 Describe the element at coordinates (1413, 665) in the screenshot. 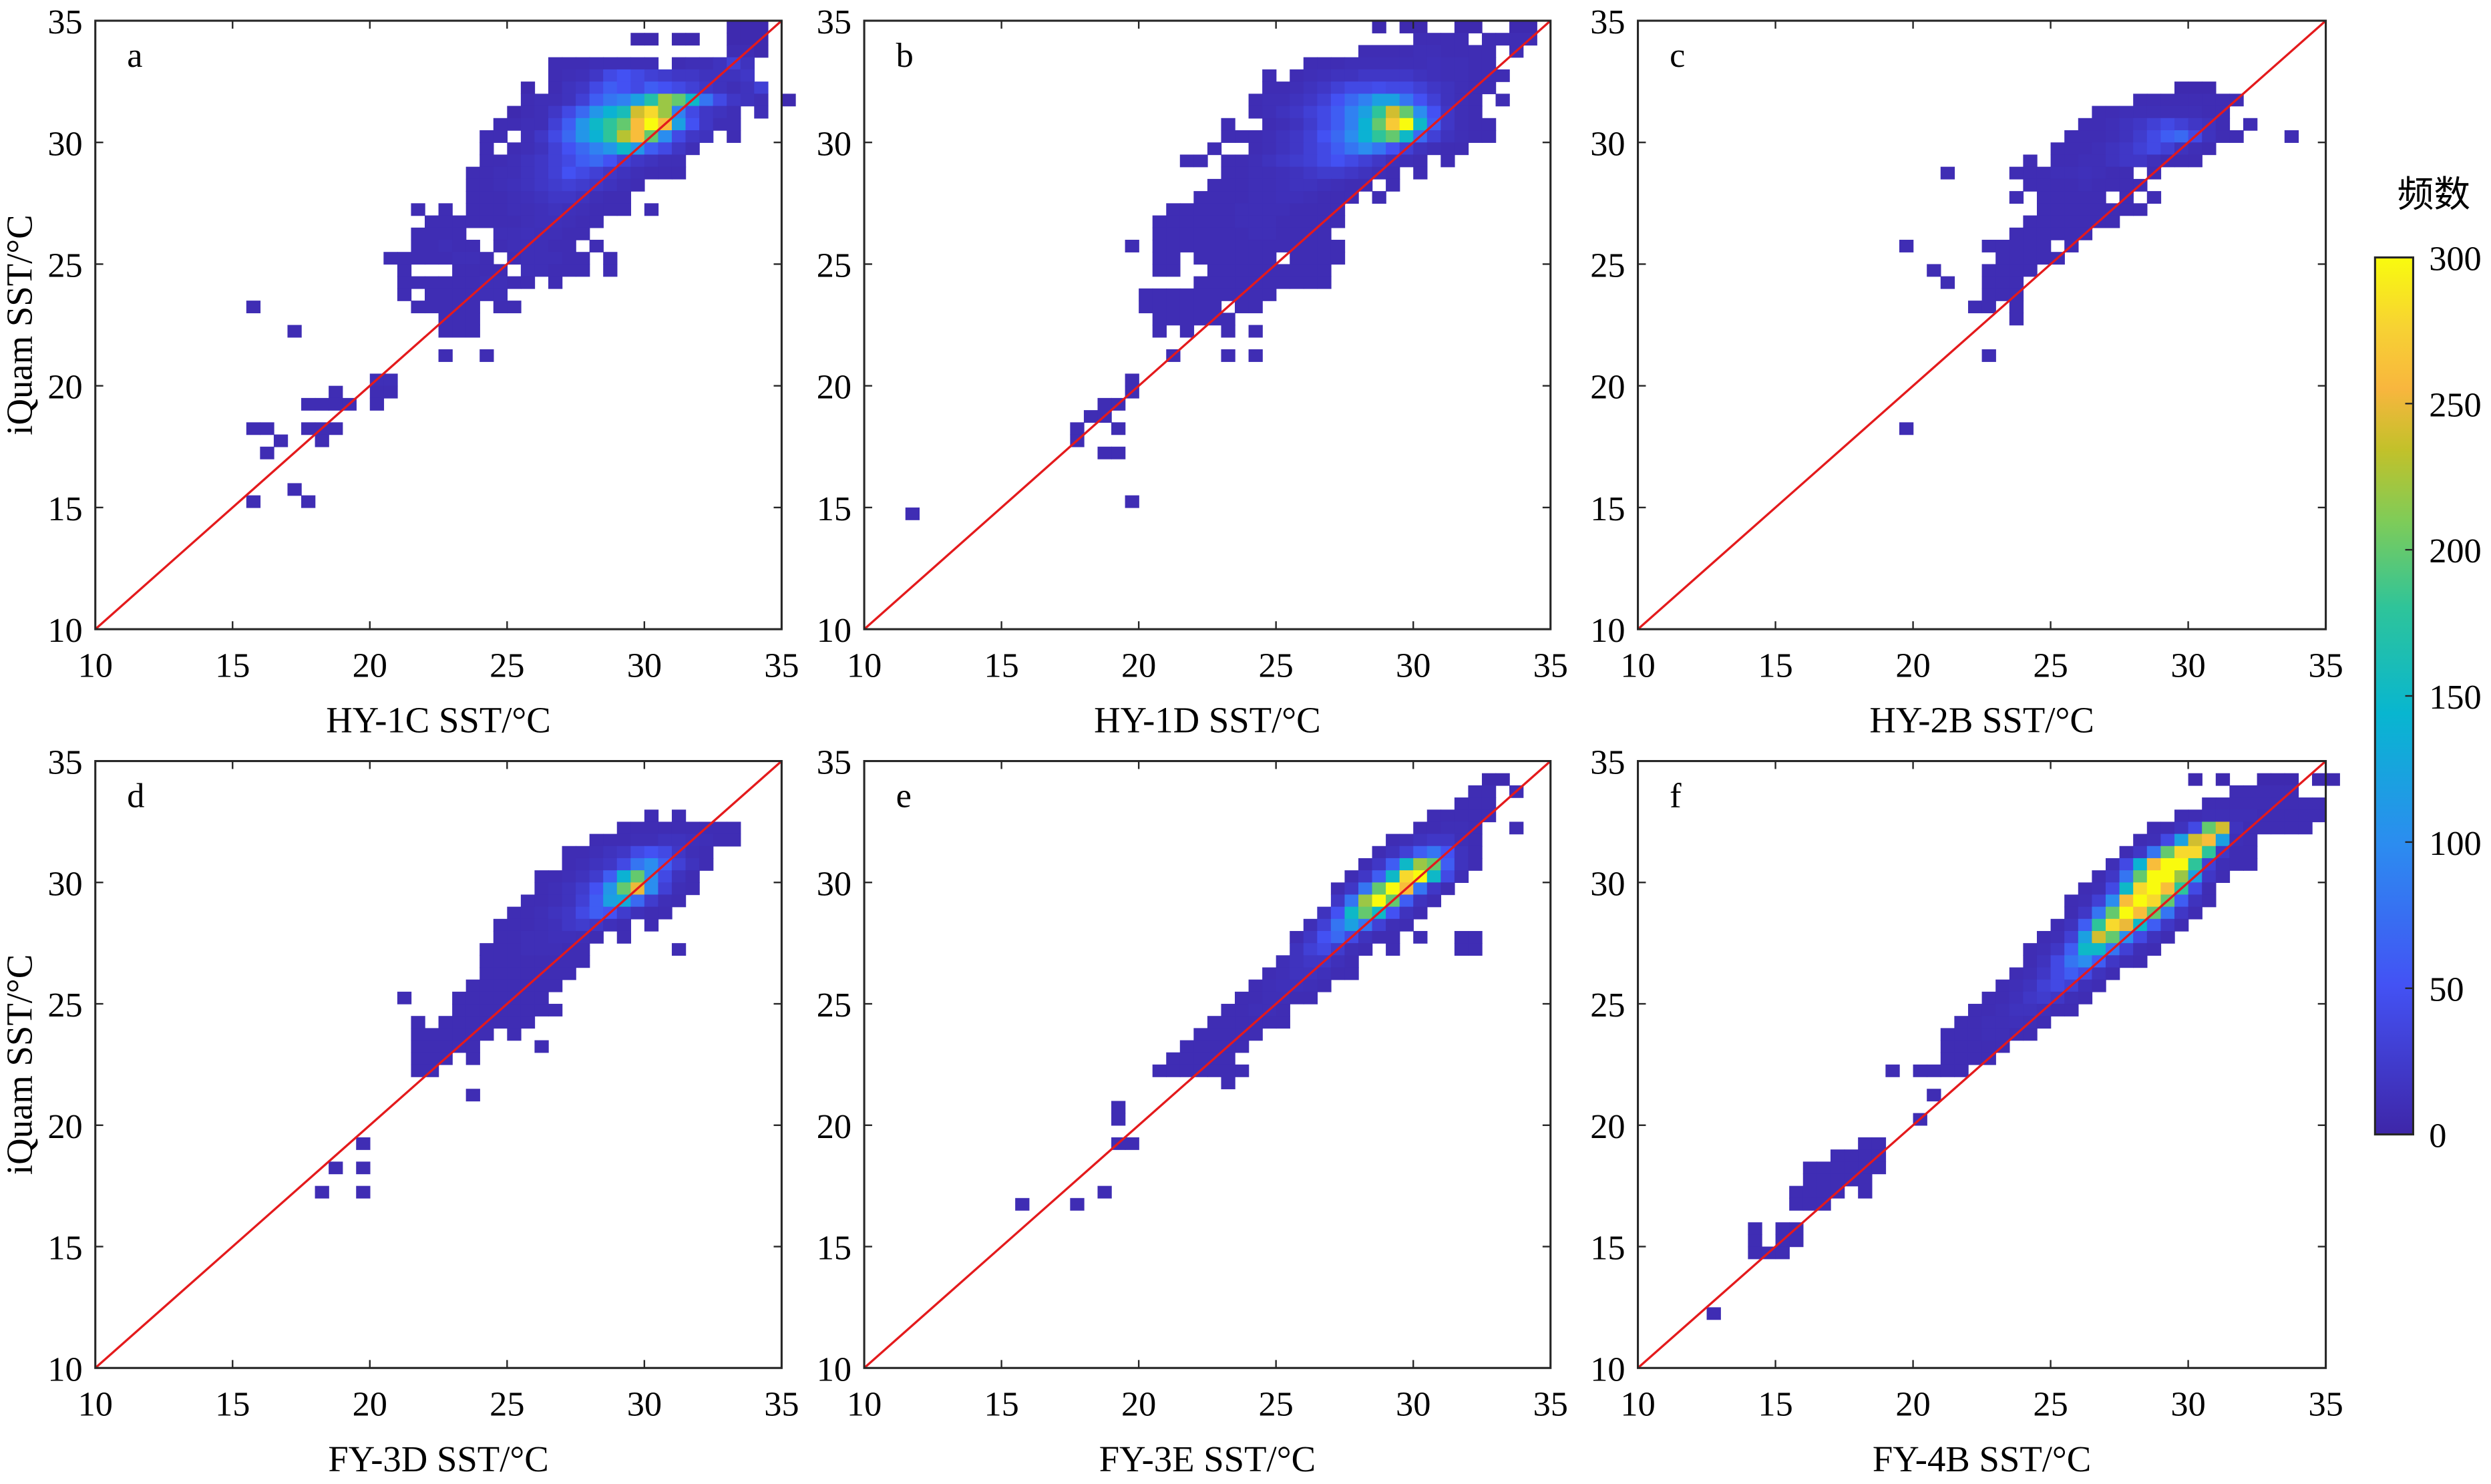

I see `x-tick-label: 30` at that location.